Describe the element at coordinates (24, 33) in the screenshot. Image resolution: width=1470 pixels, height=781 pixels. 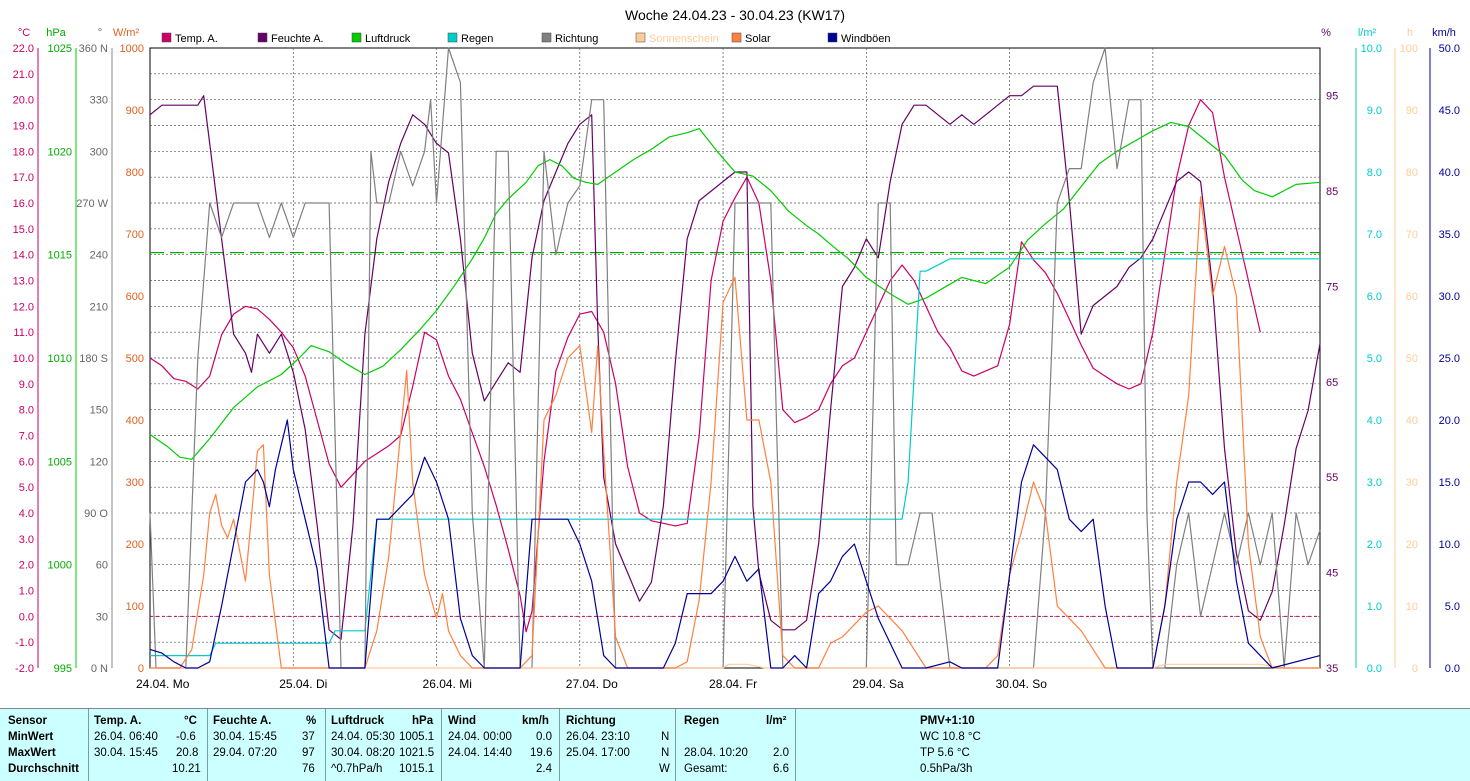
I see `axis-unit-temp: °C` at that location.